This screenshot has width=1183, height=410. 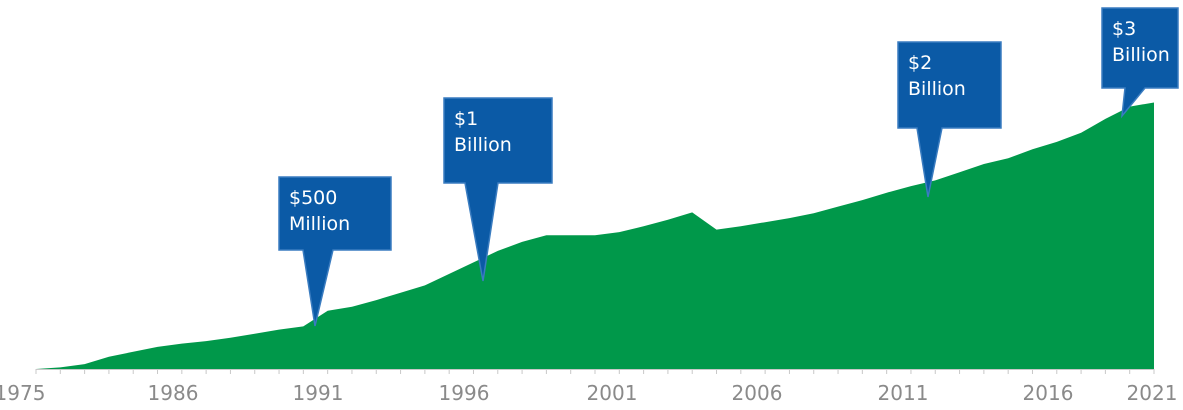 What do you see at coordinates (1152, 393) in the screenshot?
I see `x-tick-label: 2021` at bounding box center [1152, 393].